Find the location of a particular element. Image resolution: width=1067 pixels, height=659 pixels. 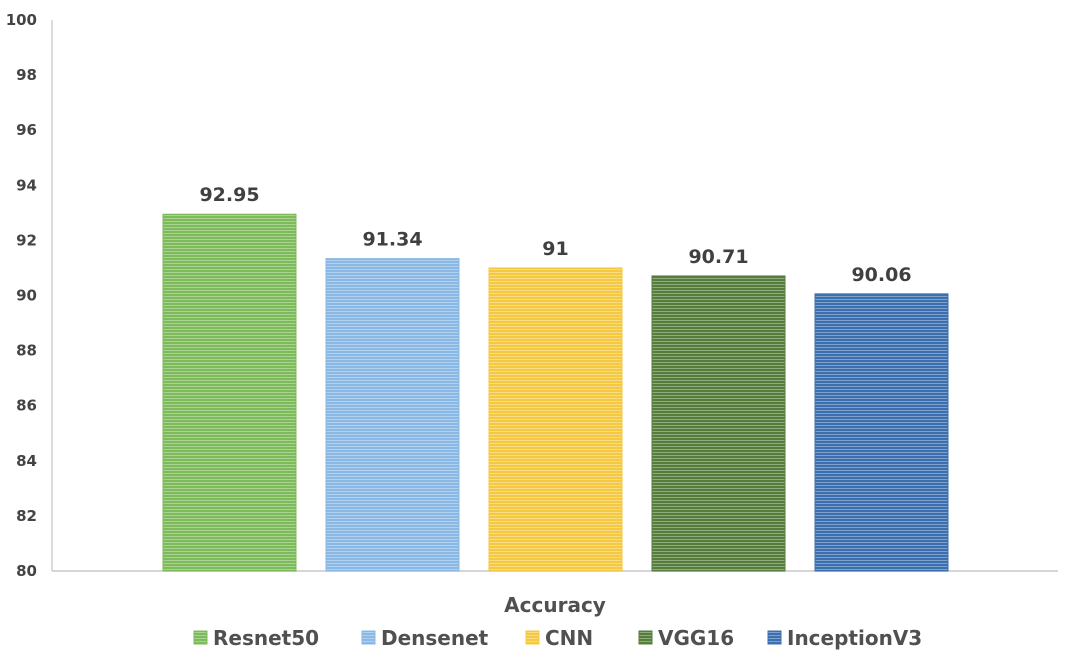

legend-label: VGG16 is located at coordinates (696, 638).